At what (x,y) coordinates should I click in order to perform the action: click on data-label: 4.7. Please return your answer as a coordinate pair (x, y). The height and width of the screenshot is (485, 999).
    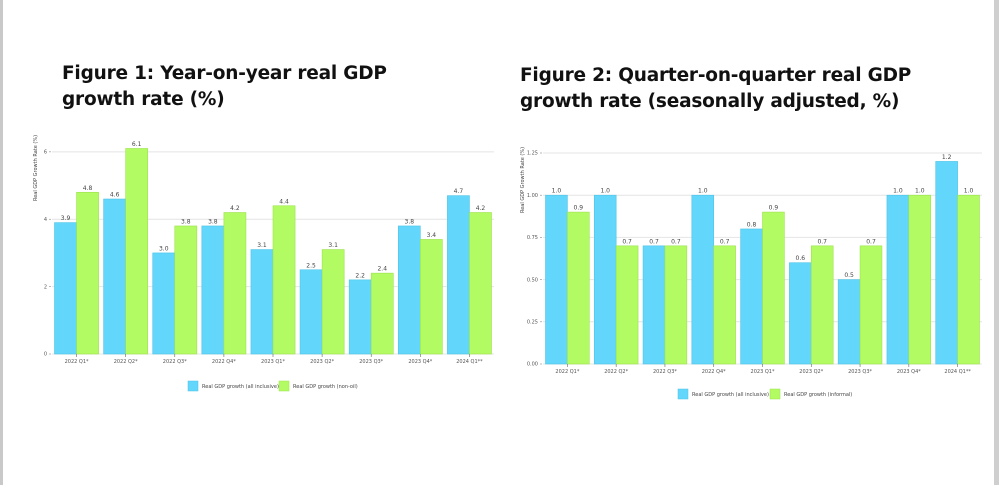
    Looking at the image, I should click on (459, 191).